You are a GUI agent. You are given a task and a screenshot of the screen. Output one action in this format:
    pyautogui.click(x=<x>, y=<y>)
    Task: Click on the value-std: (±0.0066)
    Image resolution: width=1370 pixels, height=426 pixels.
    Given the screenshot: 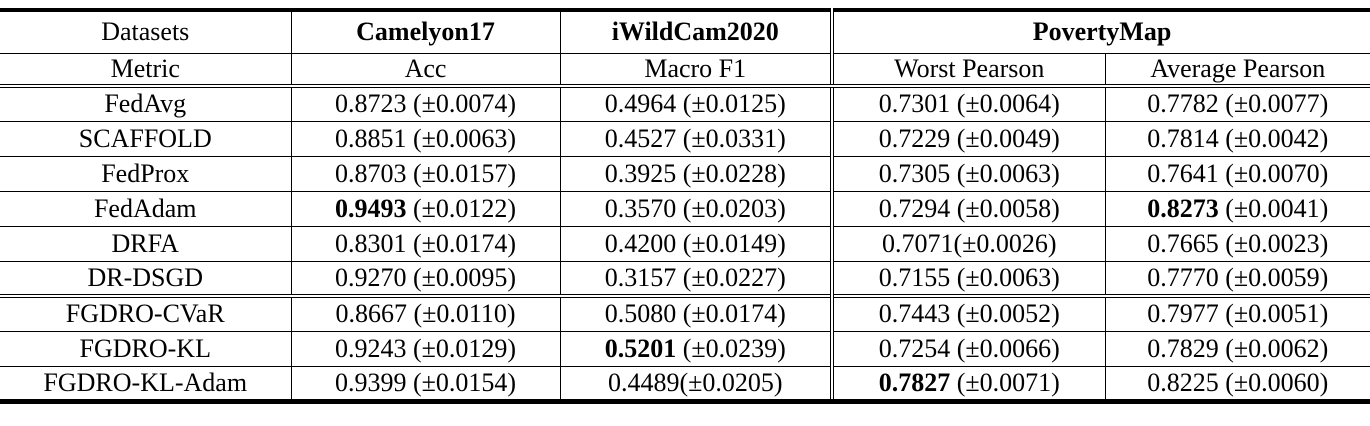 What is the action you would take?
    pyautogui.click(x=1005, y=348)
    